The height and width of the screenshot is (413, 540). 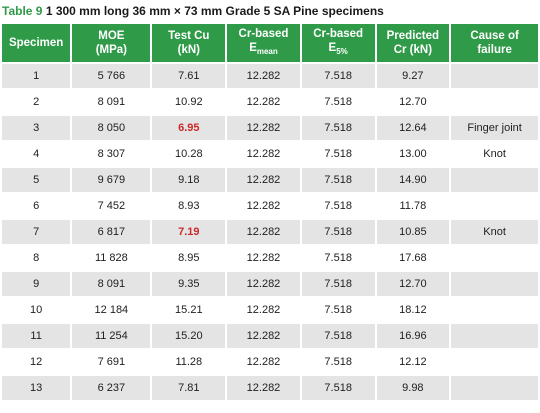 I want to click on header-cause-of-failure: Cause of failure, so click(x=494, y=43).